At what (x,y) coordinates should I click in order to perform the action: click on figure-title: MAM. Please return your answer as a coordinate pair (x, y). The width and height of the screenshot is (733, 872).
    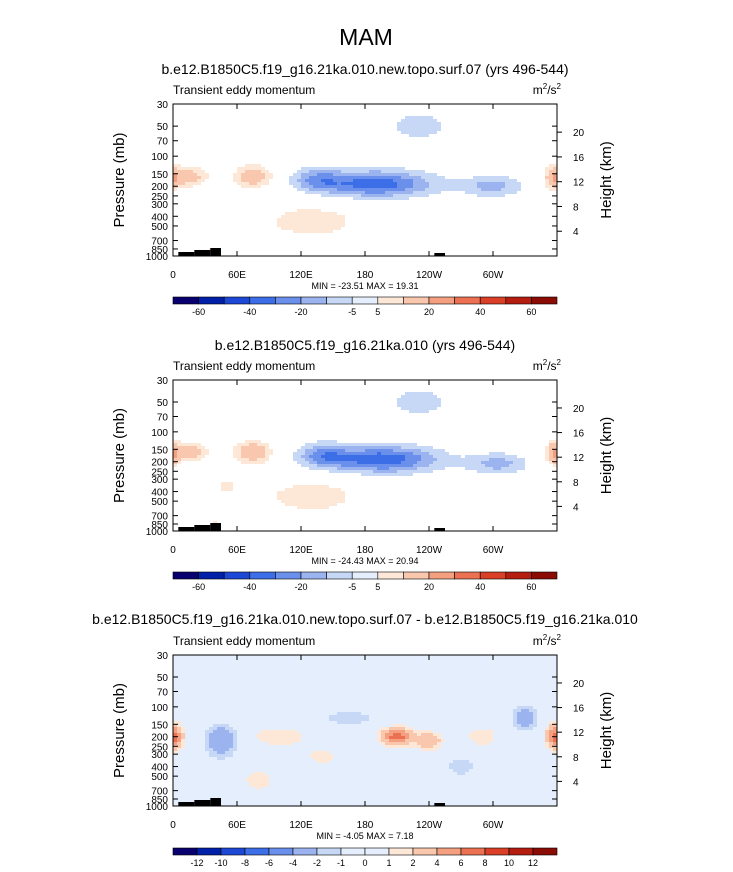
    Looking at the image, I should click on (366, 37).